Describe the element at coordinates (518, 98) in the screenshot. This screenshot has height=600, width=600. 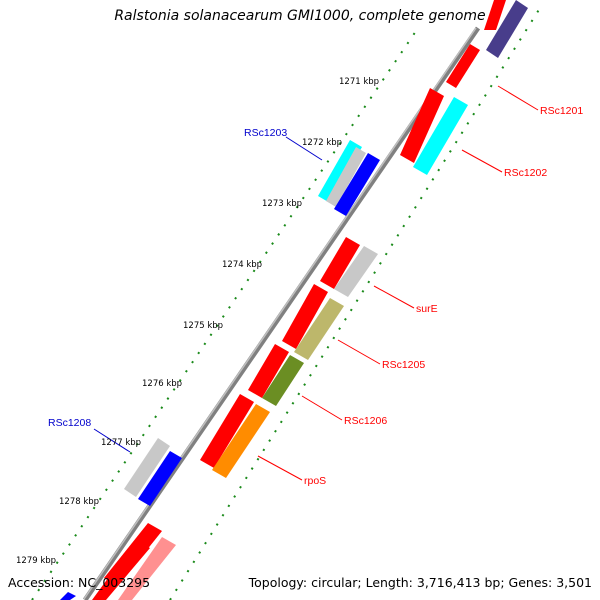
I see `callout-rsc1201` at that location.